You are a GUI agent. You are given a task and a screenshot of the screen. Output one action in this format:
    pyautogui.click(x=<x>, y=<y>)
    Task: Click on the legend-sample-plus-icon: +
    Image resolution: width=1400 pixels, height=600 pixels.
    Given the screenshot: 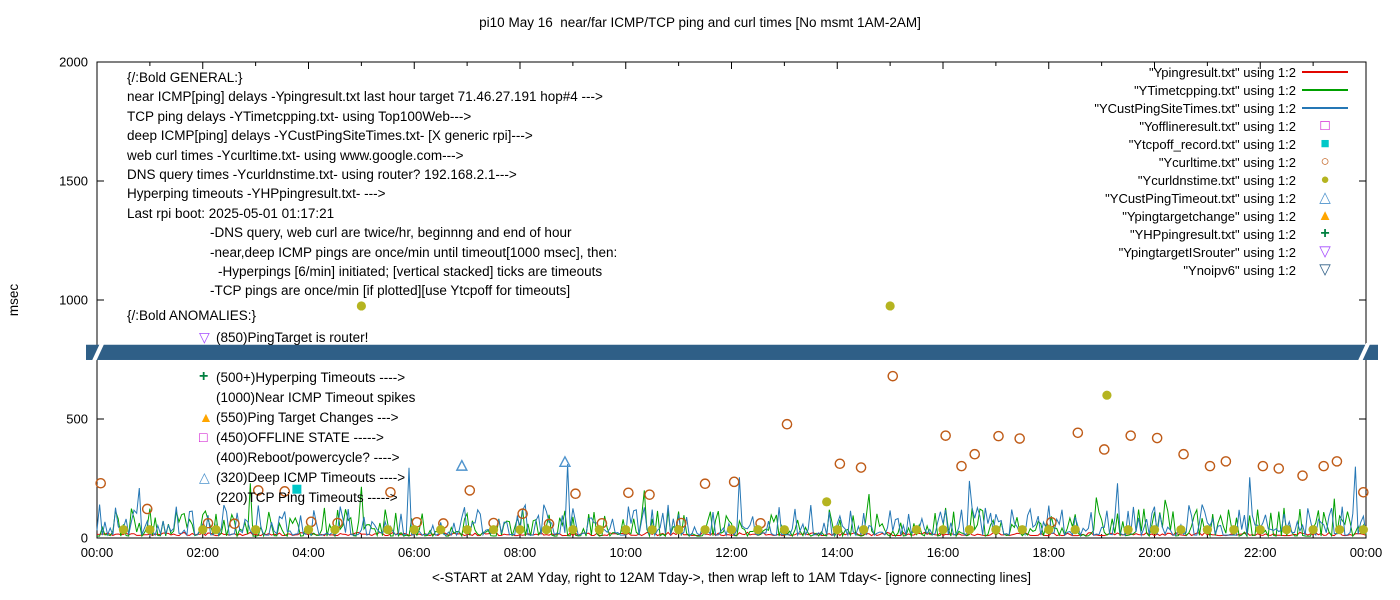 What is the action you would take?
    pyautogui.click(x=1325, y=234)
    